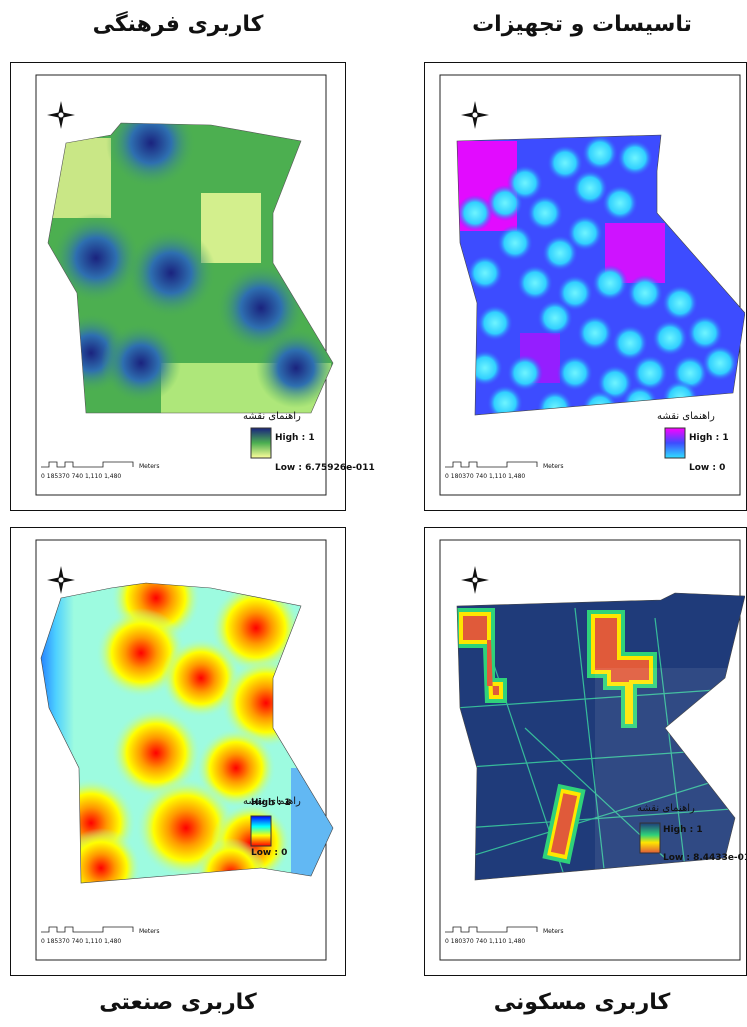  What do you see at coordinates (582, 1002) in the screenshot?
I see `title-residential: کاربری مسکونی` at bounding box center [582, 1002].